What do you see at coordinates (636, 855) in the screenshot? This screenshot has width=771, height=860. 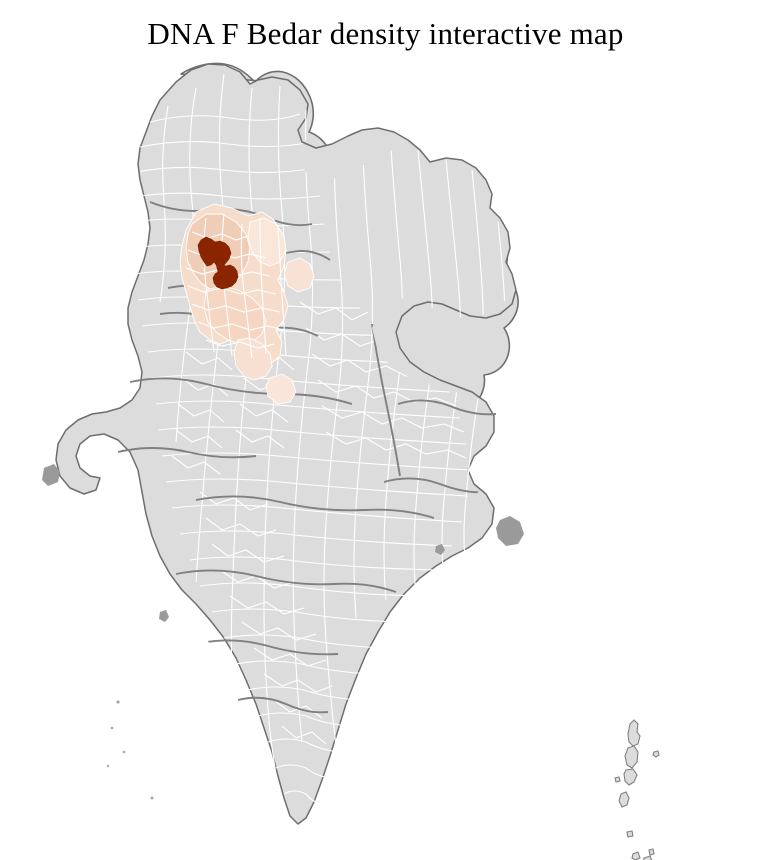 I see `island-nicobar-a` at bounding box center [636, 855].